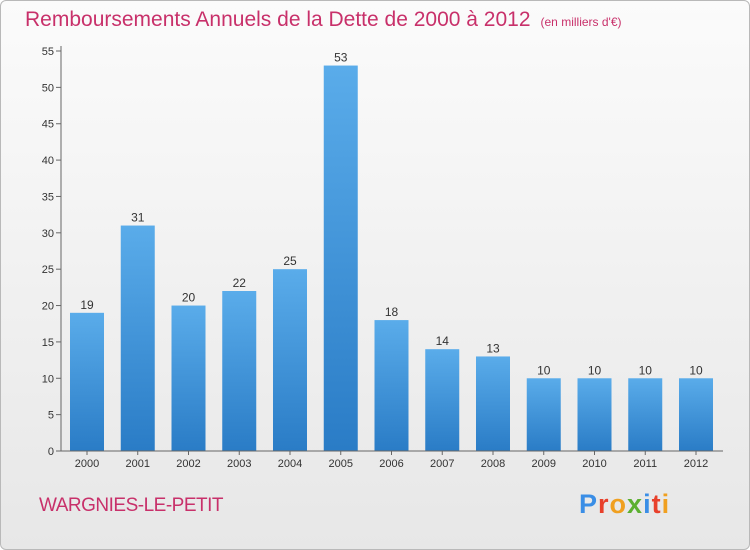 The image size is (750, 550). I want to click on logo-letter: o, so click(618, 504).